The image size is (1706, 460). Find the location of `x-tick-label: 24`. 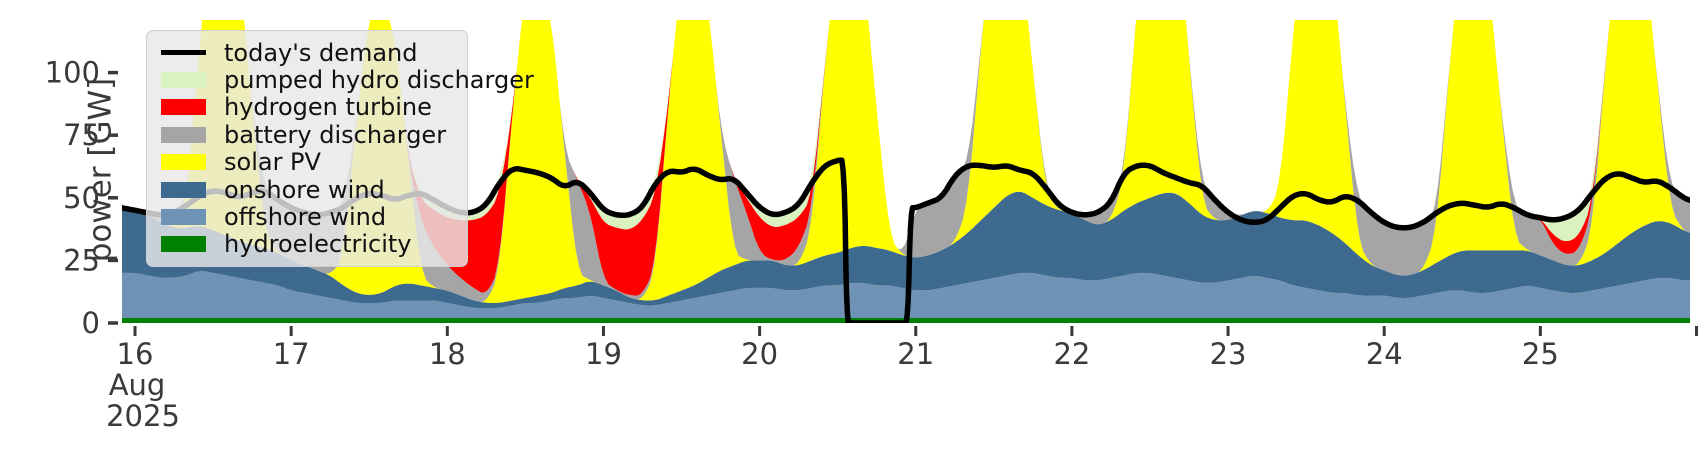

x-tick-label: 24 is located at coordinates (1384, 354).